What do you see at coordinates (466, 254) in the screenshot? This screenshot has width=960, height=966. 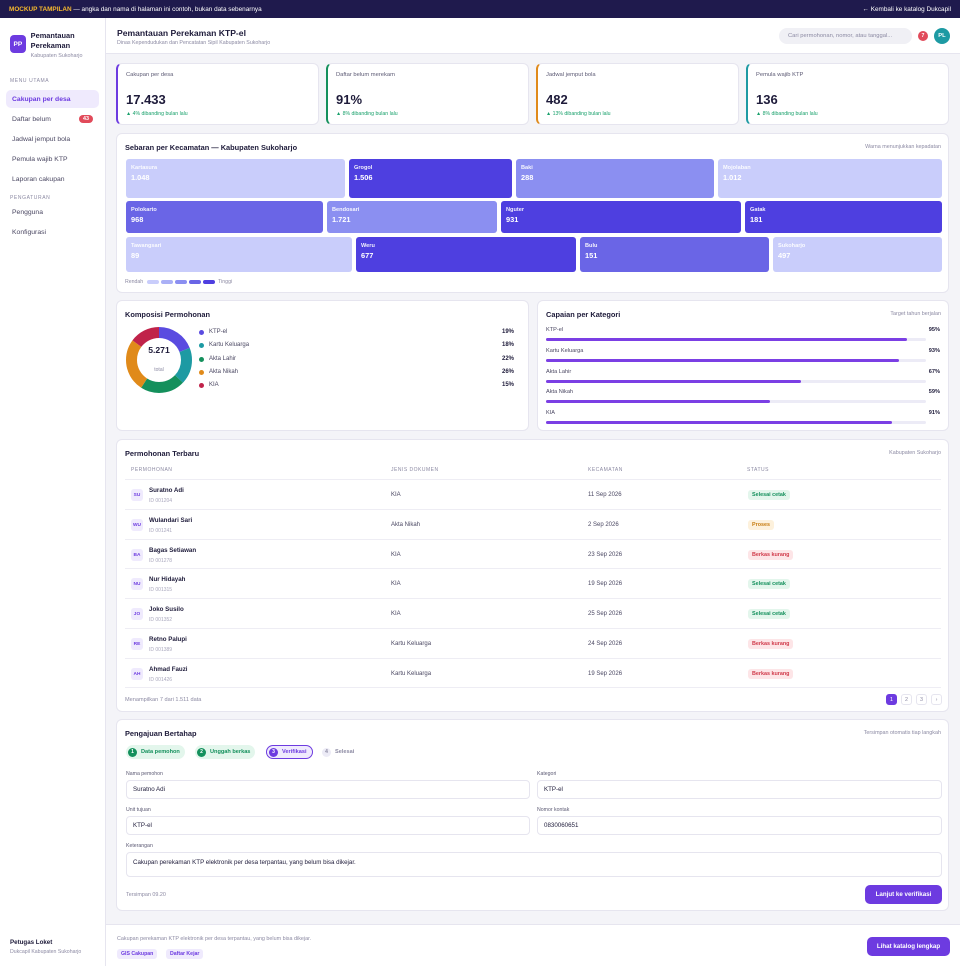 I see `district-tile: Weru 677` at bounding box center [466, 254].